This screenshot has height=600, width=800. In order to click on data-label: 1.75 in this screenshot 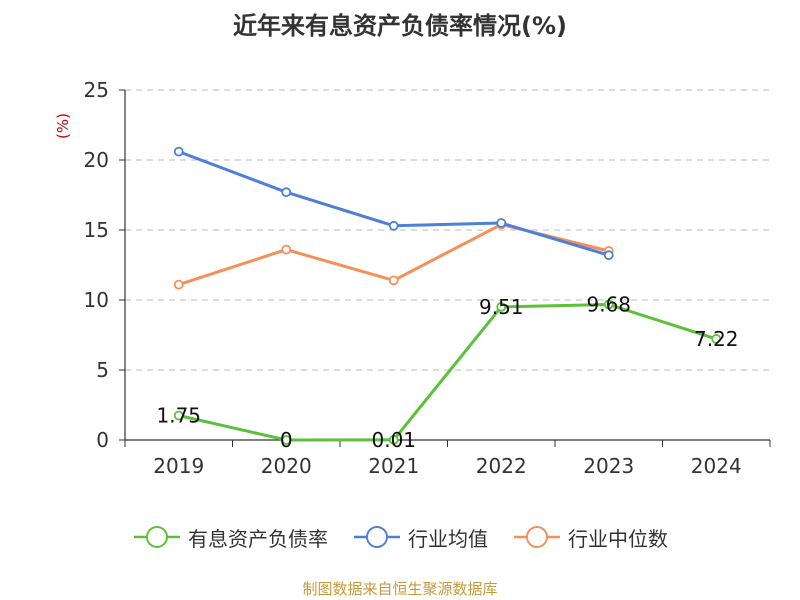, I will do `click(178, 416)`.